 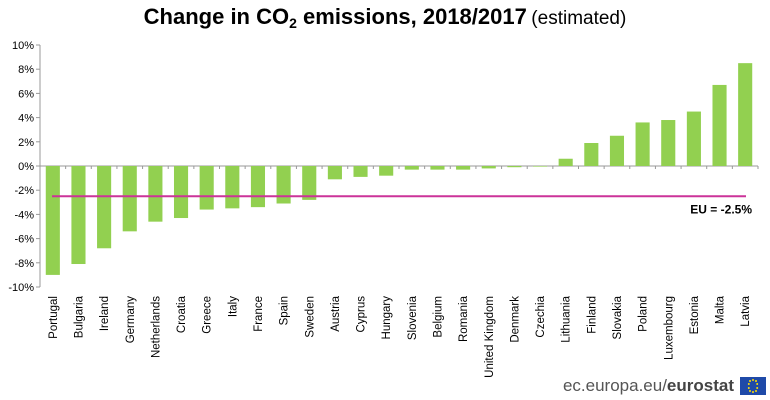 What do you see at coordinates (721, 309) in the screenshot?
I see `x-category-label: Malta` at bounding box center [721, 309].